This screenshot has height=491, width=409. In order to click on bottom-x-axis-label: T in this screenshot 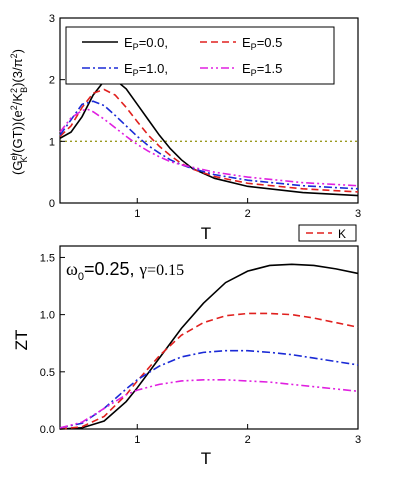, I will do `click(206, 458)`.